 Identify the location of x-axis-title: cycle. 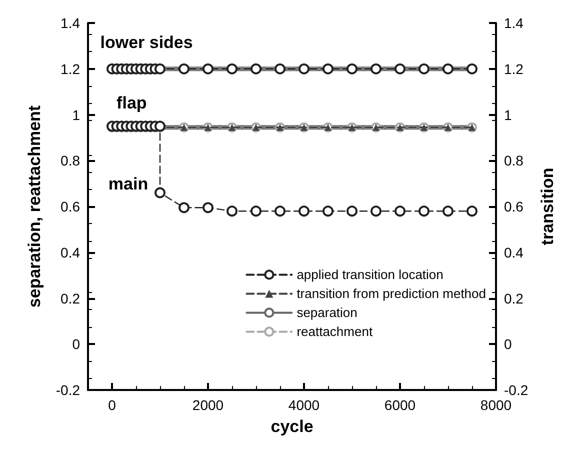
(292, 426).